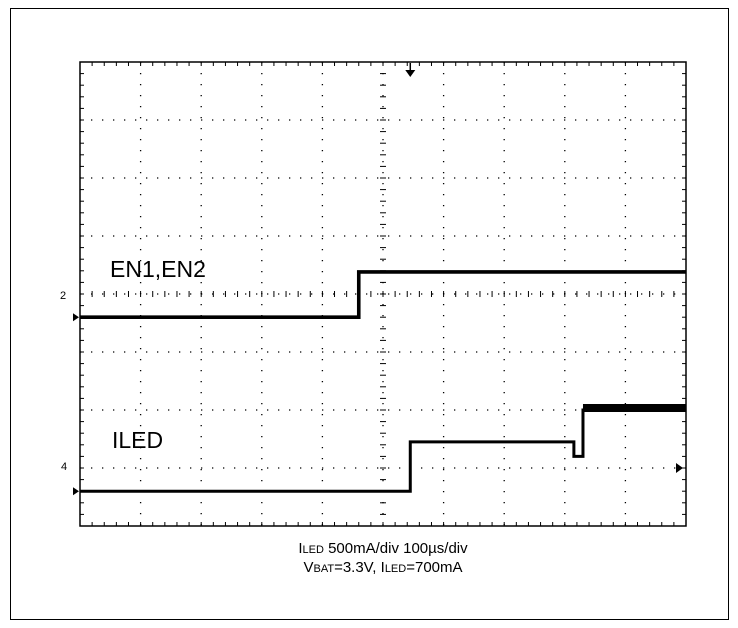 This screenshot has height=628, width=738. I want to click on trace-iled-noise-band, so click(634, 408).